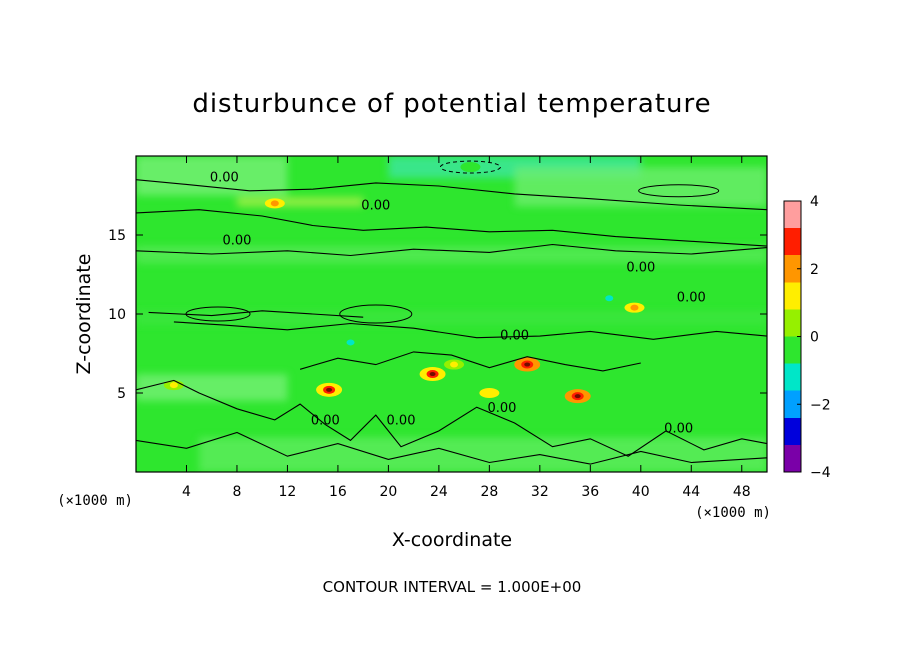 This screenshot has width=904, height=654. Describe the element at coordinates (814, 270) in the screenshot. I see `colorbar-tick-label: 2` at that location.